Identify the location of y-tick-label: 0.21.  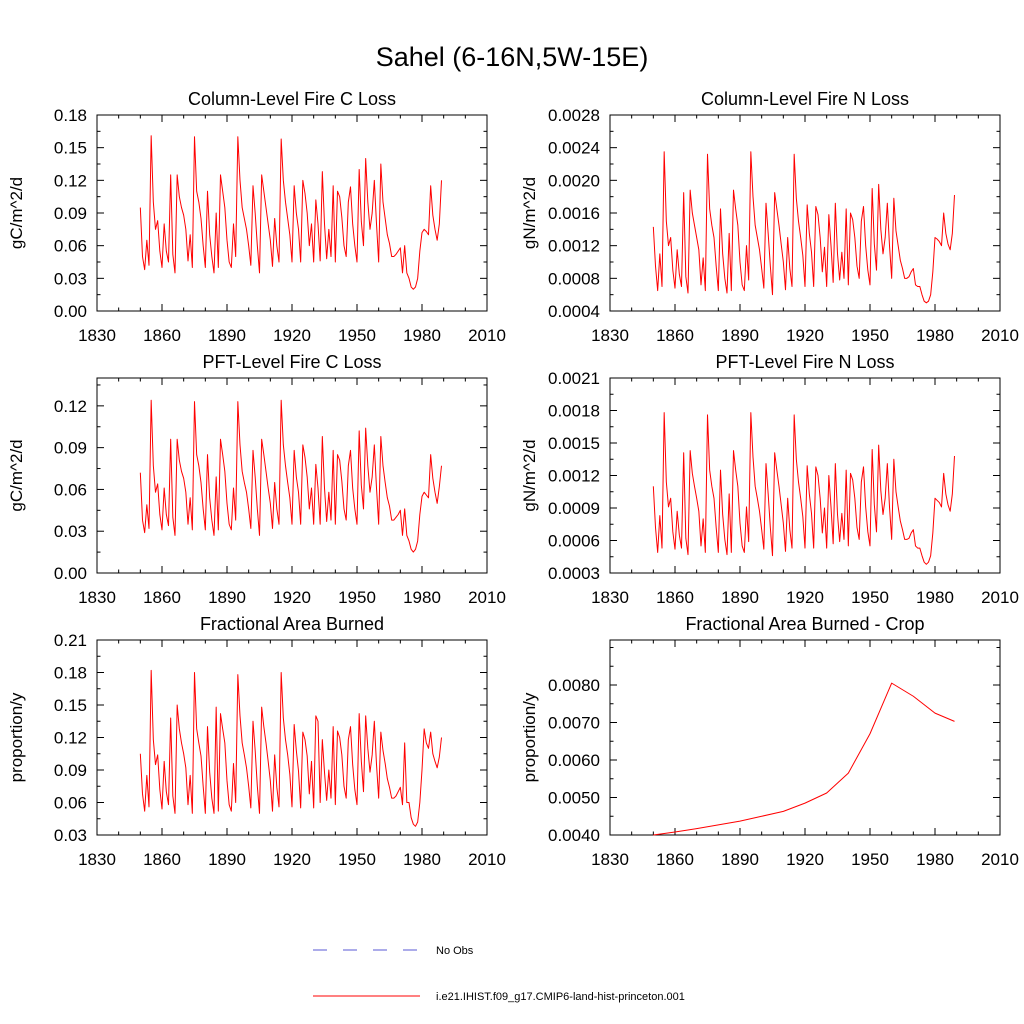
(70, 640).